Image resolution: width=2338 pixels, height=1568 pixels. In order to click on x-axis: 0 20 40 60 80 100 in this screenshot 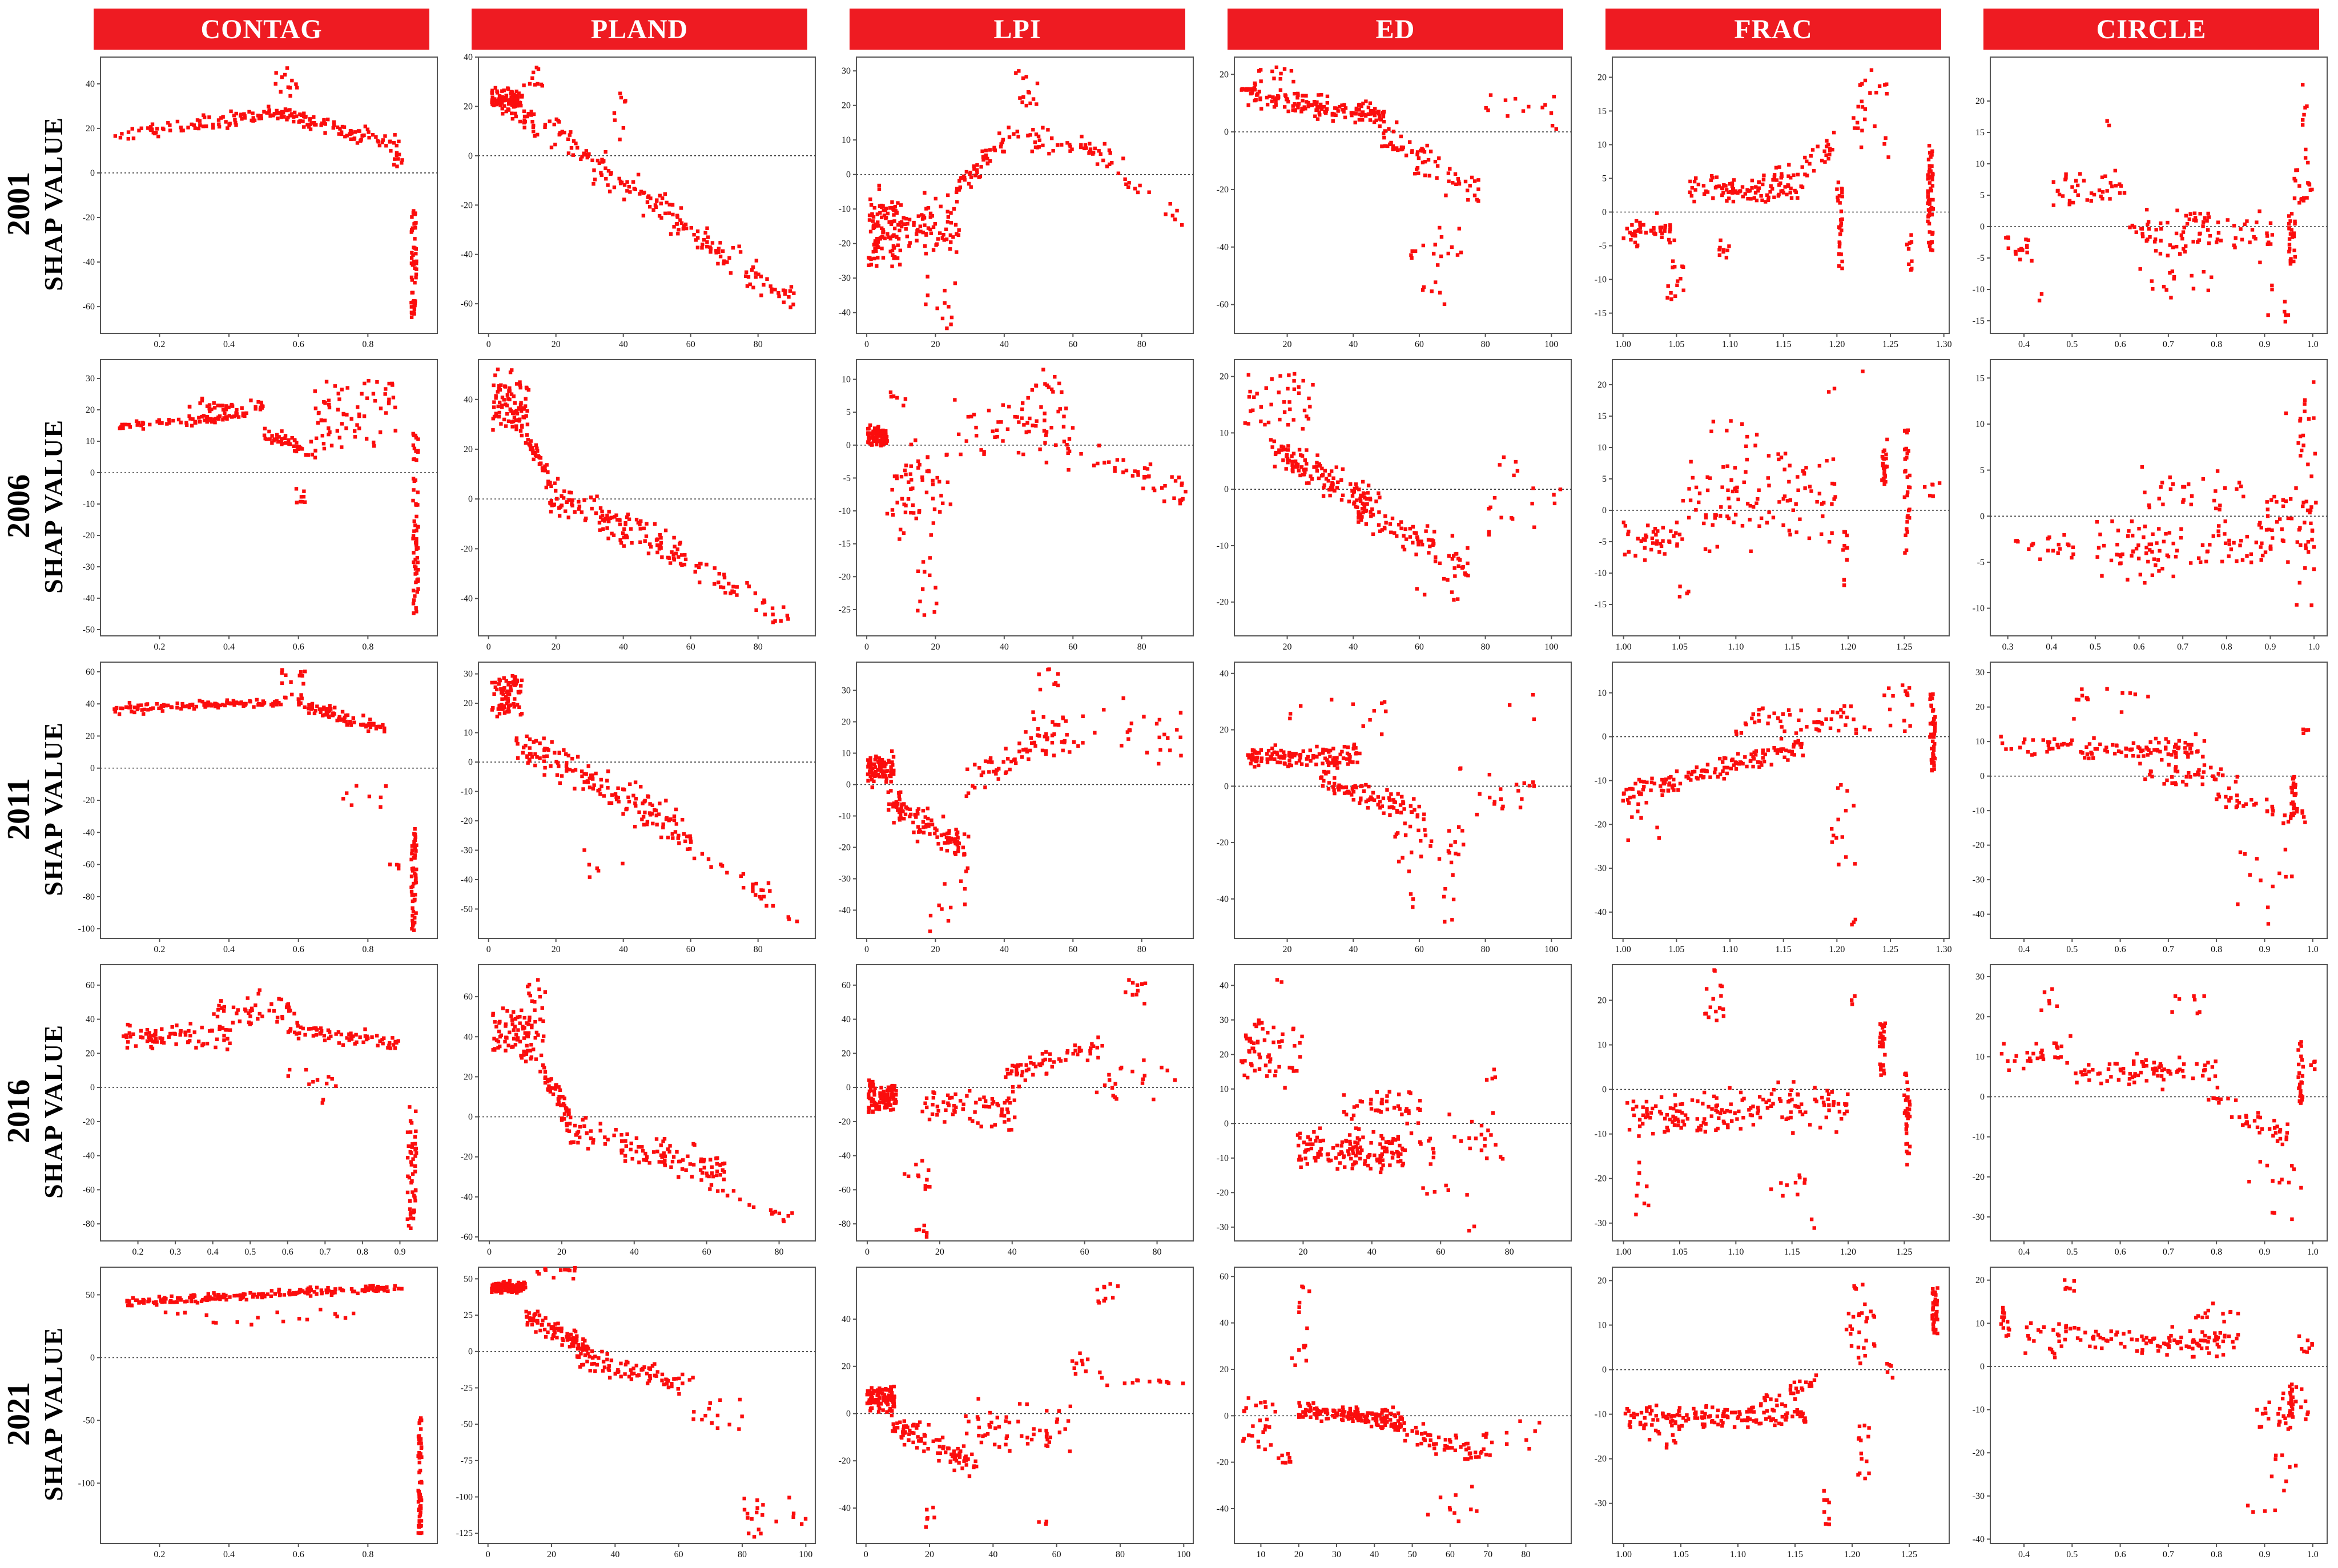, I will do `click(1027, 1551)`.